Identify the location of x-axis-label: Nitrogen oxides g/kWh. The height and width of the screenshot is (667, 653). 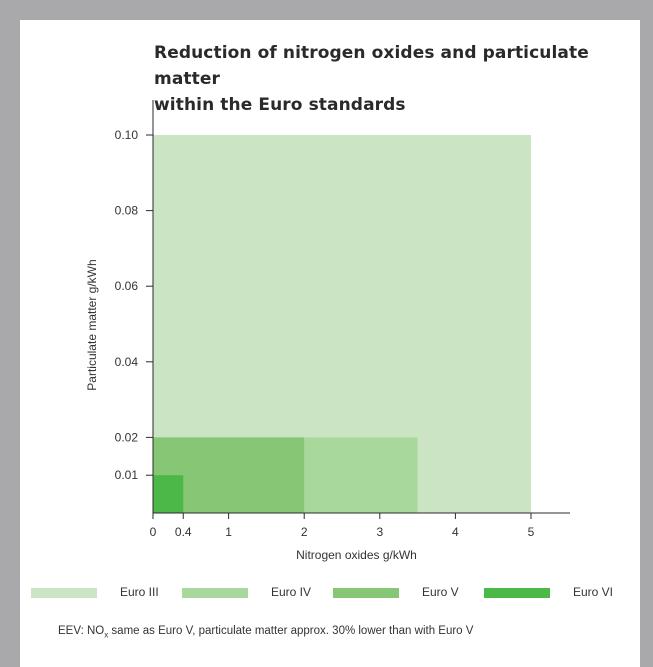
(356, 555).